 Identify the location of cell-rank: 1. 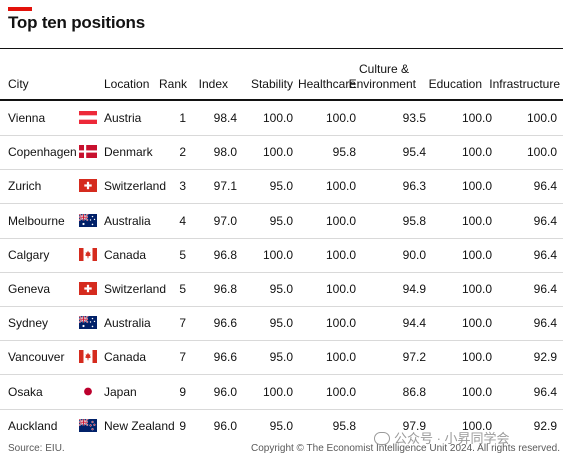
(182, 118).